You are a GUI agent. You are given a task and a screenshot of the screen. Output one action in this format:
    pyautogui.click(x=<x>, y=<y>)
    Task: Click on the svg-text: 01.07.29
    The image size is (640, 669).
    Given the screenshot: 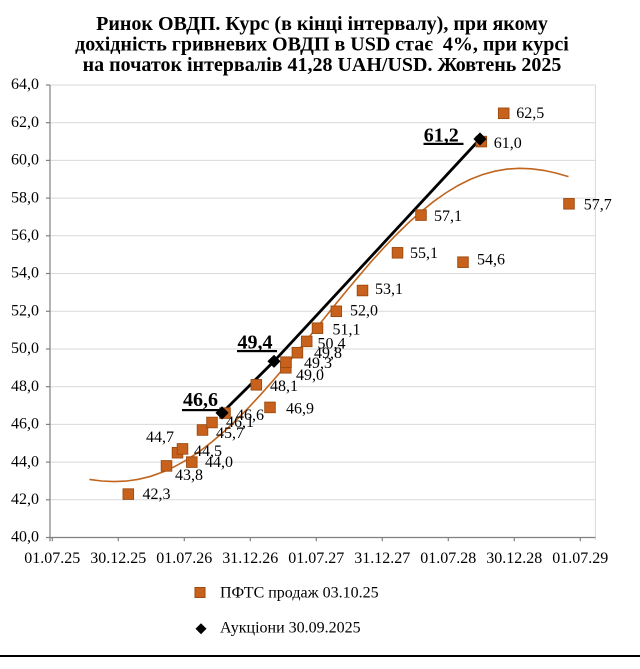 What is the action you would take?
    pyautogui.click(x=580, y=558)
    